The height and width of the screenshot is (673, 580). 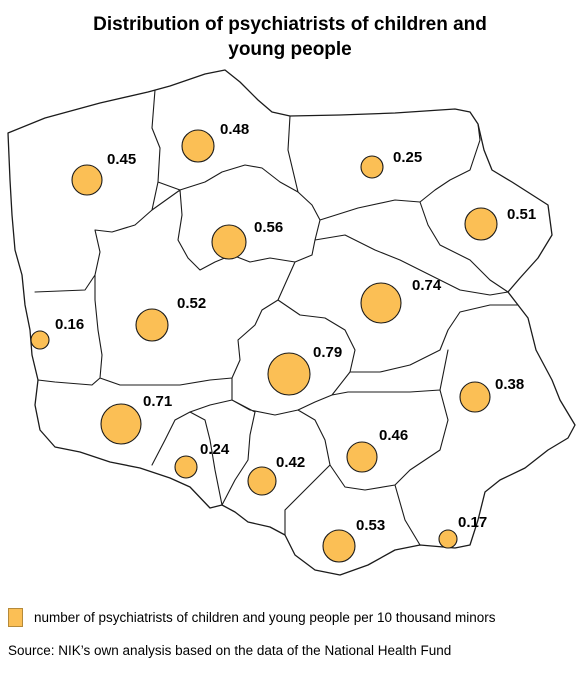 I want to click on value-lodzkie: 0.79, so click(x=327, y=352).